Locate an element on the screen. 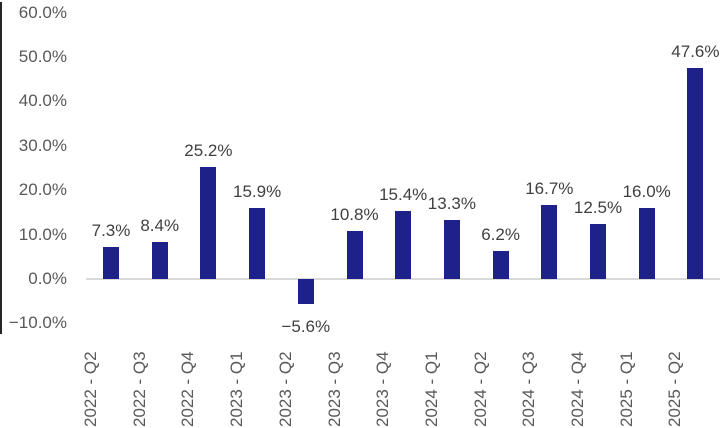 This screenshot has width=720, height=428. bar-value-label: 10.8% is located at coordinates (354, 215).